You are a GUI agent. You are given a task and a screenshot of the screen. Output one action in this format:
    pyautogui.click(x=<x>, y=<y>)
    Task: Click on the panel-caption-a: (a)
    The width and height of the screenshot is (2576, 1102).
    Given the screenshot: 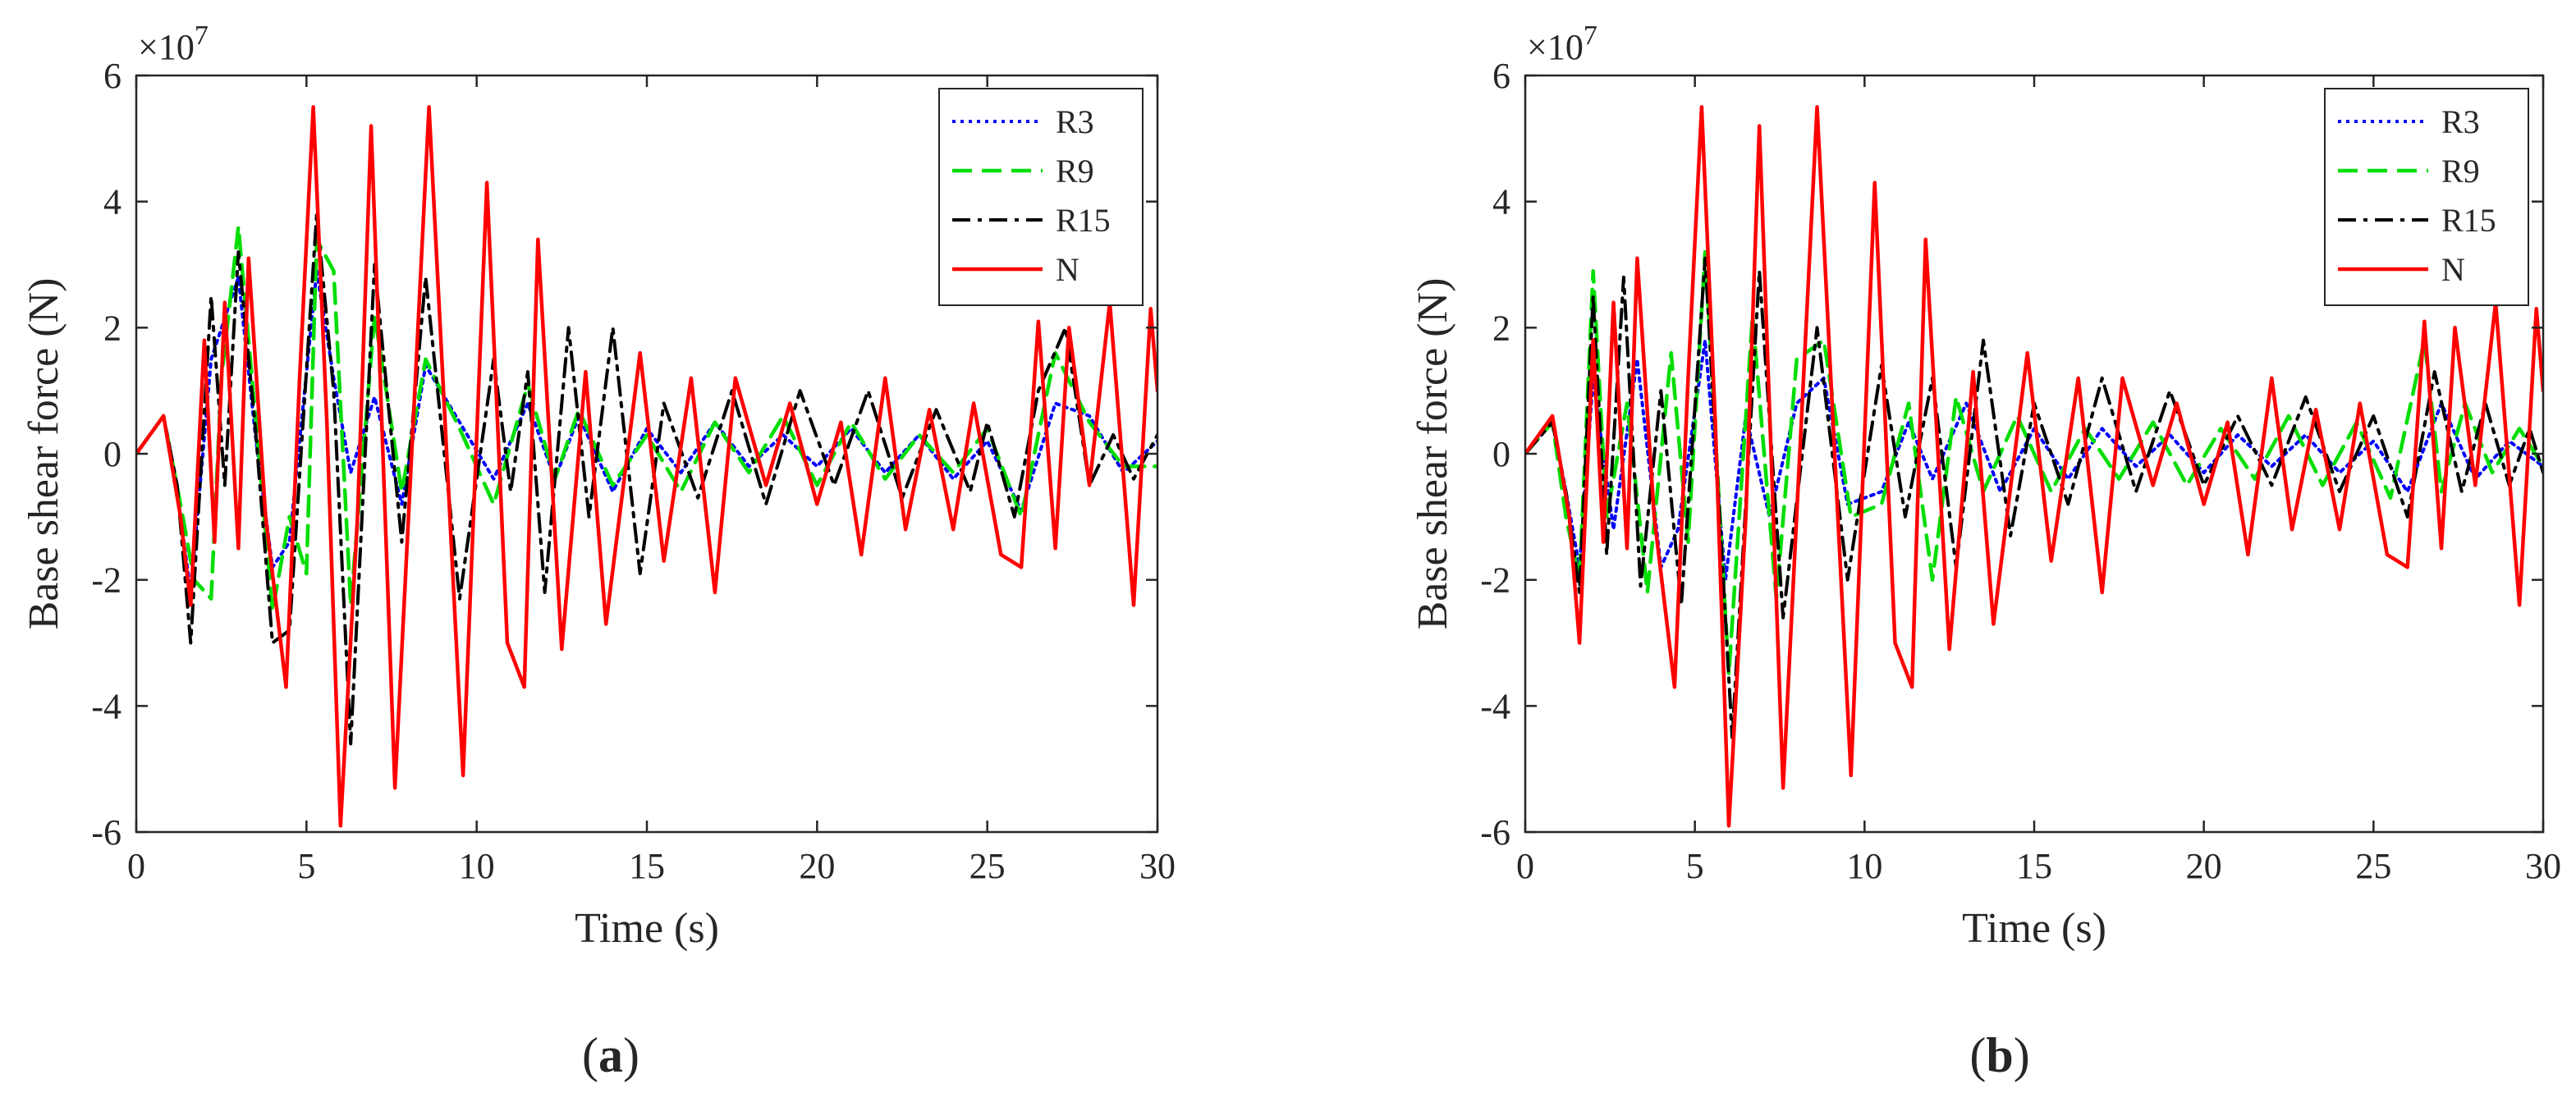 What is the action you would take?
    pyautogui.click(x=610, y=1055)
    